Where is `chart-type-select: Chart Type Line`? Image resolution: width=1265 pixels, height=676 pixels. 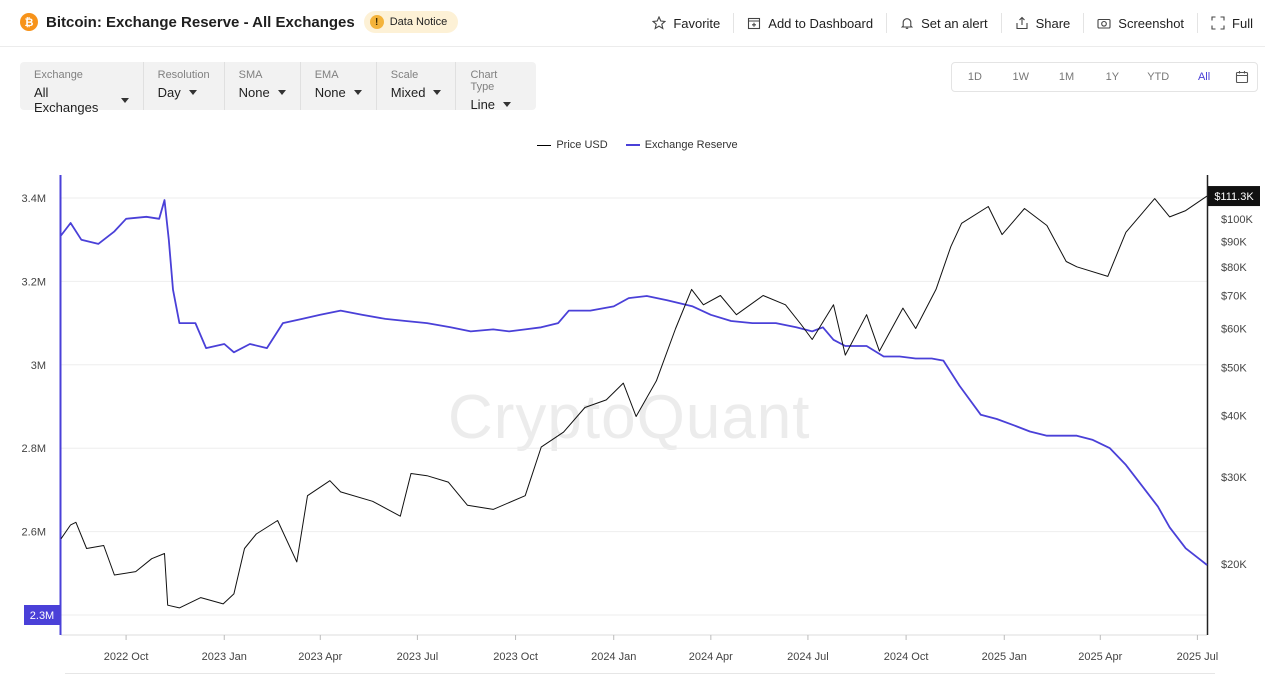 chart-type-select: Chart Type Line is located at coordinates (496, 87).